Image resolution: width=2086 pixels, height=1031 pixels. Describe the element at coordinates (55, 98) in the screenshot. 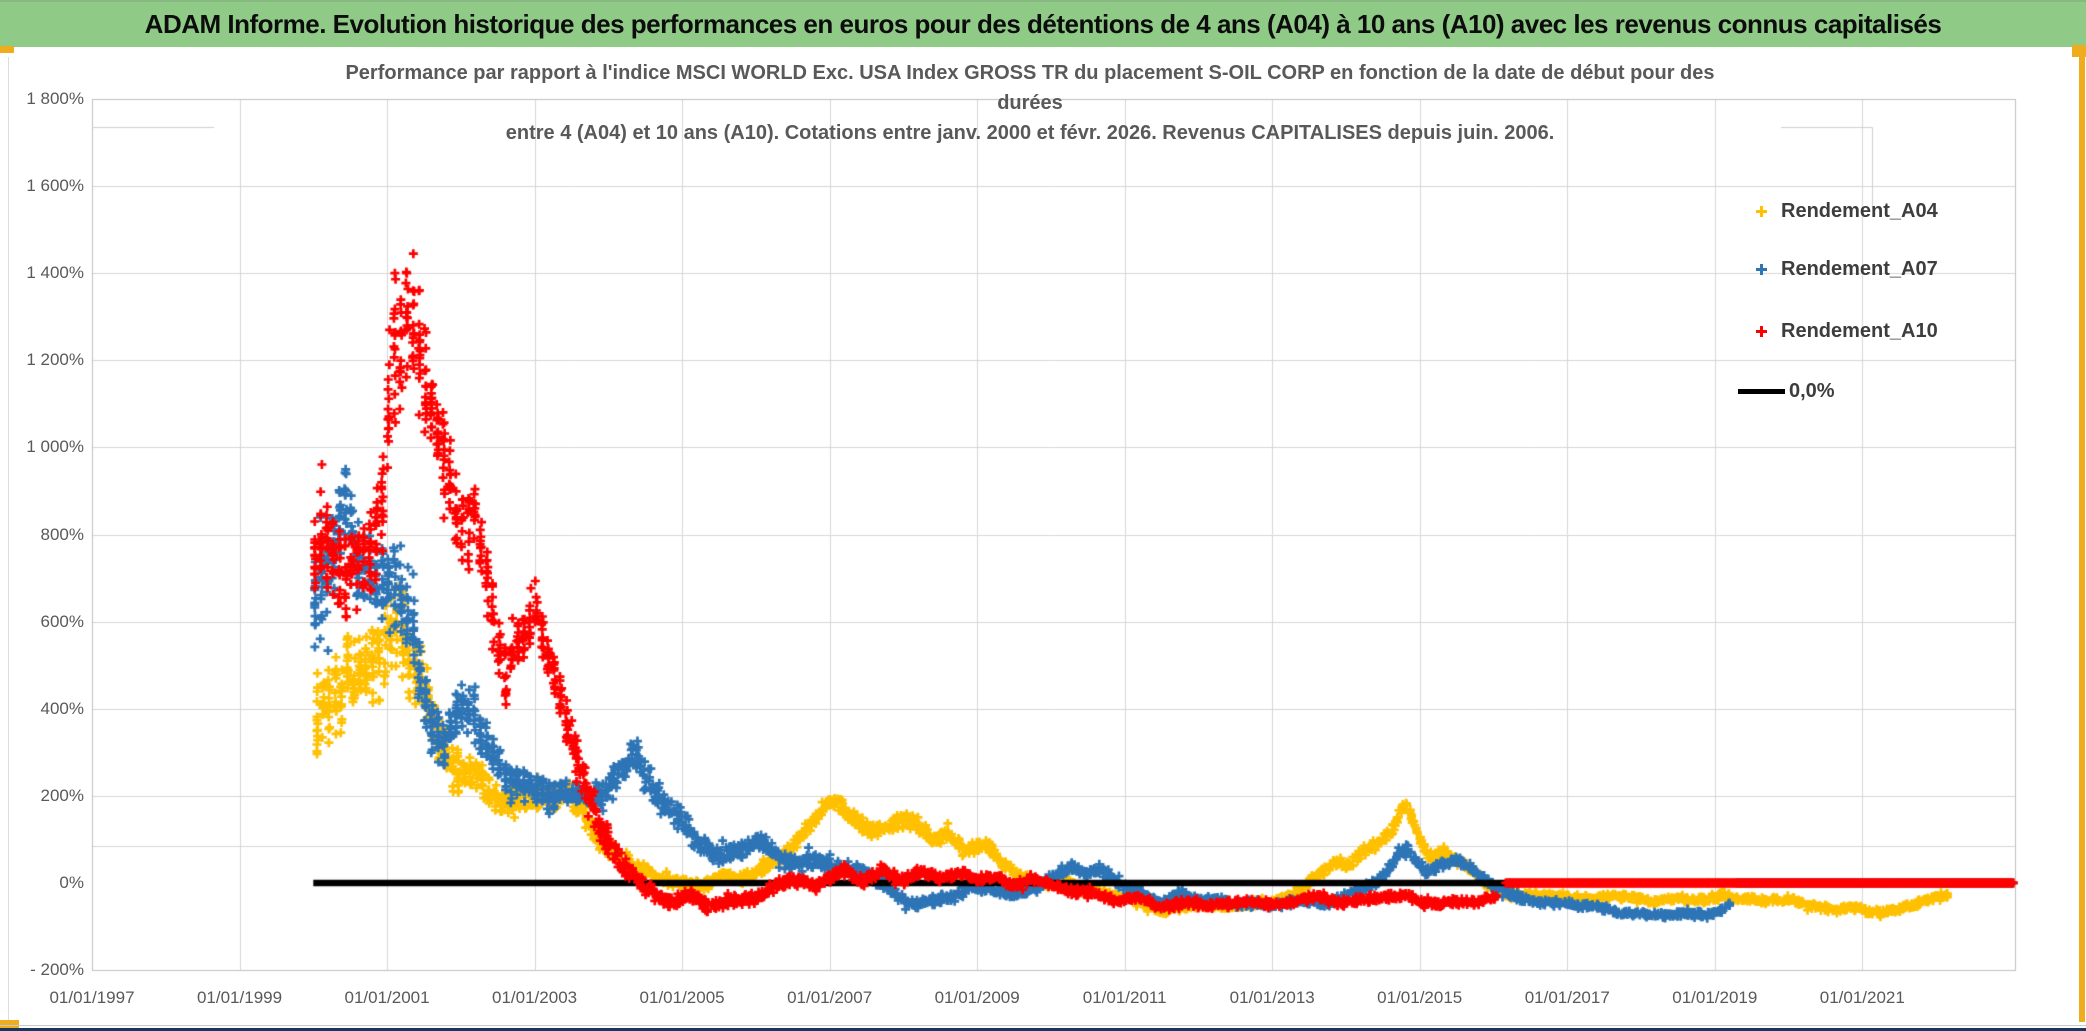

I see `y-tick-label: 1 800%` at that location.